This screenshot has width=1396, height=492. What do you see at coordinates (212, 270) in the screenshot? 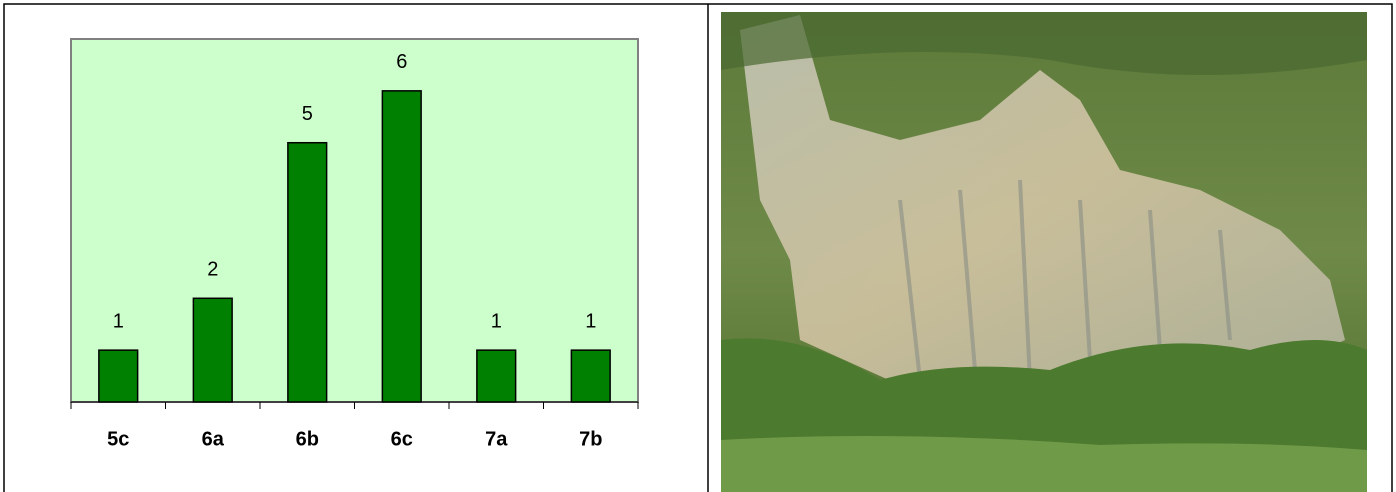
I see `value-label: 2` at bounding box center [212, 270].